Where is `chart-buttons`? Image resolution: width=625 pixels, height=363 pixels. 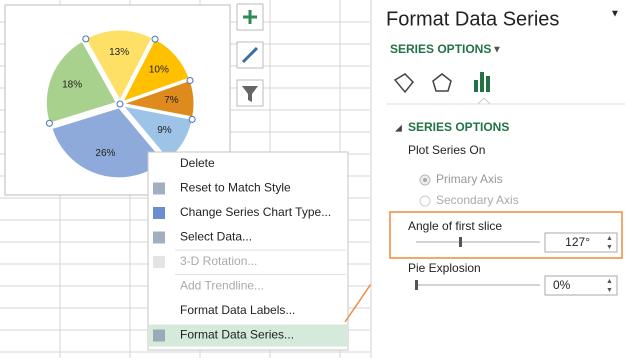 chart-buttons is located at coordinates (250, 55).